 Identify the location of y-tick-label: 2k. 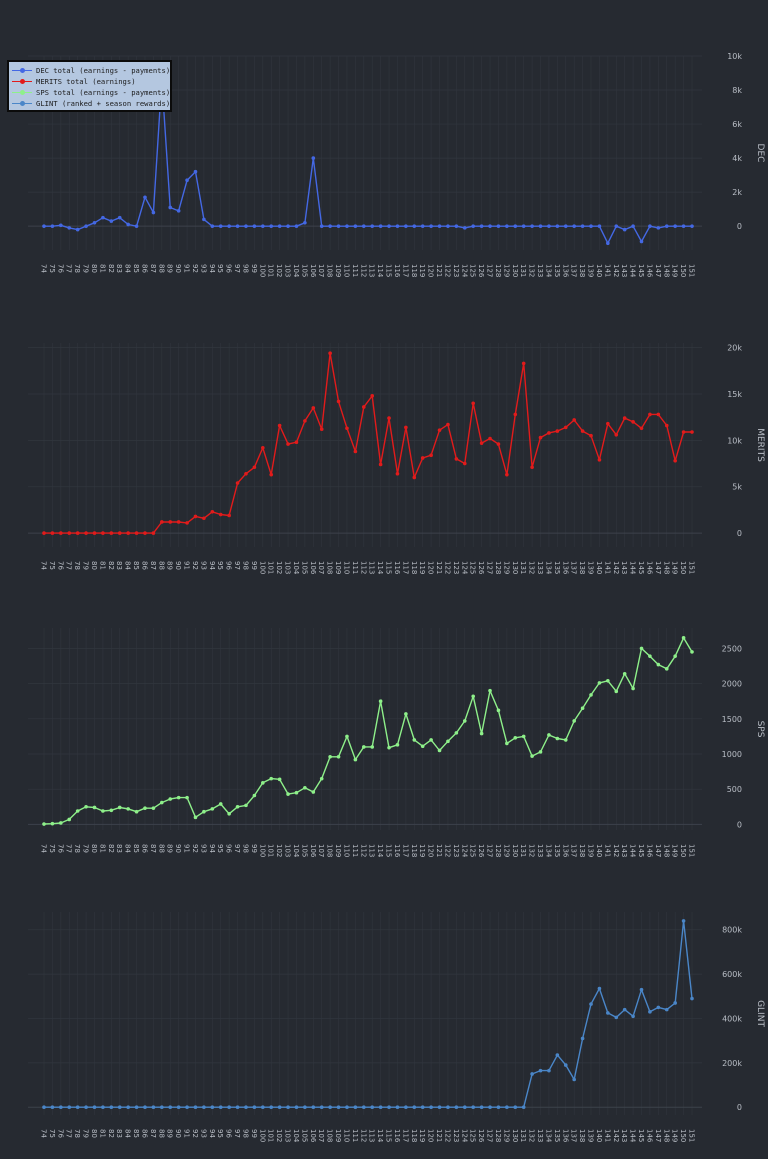
(737, 192).